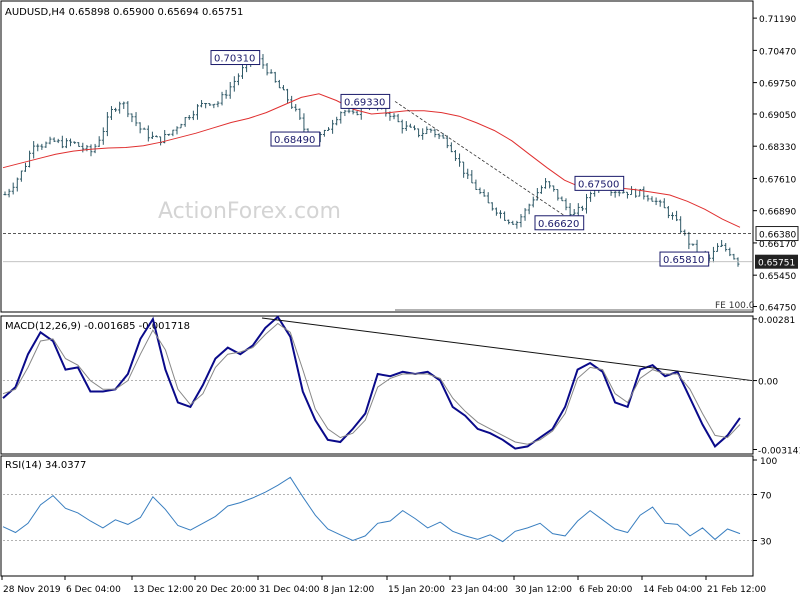 The height and width of the screenshot is (604, 800). Describe the element at coordinates (777, 277) in the screenshot. I see `price-axis-label: 0.65450` at that location.